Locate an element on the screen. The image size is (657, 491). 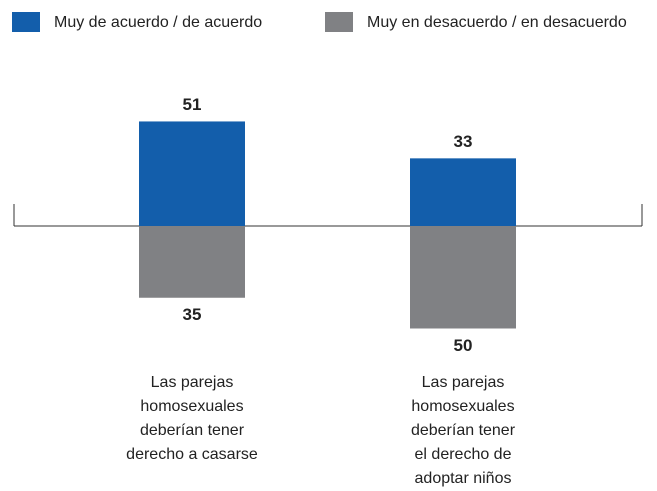
value-label: 33 is located at coordinates (463, 141).